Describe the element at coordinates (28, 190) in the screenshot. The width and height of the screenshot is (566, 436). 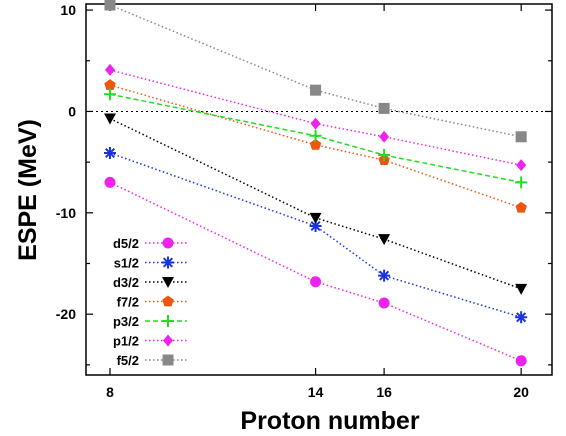
I see `y-axis-title: ESPE (MeV)` at that location.